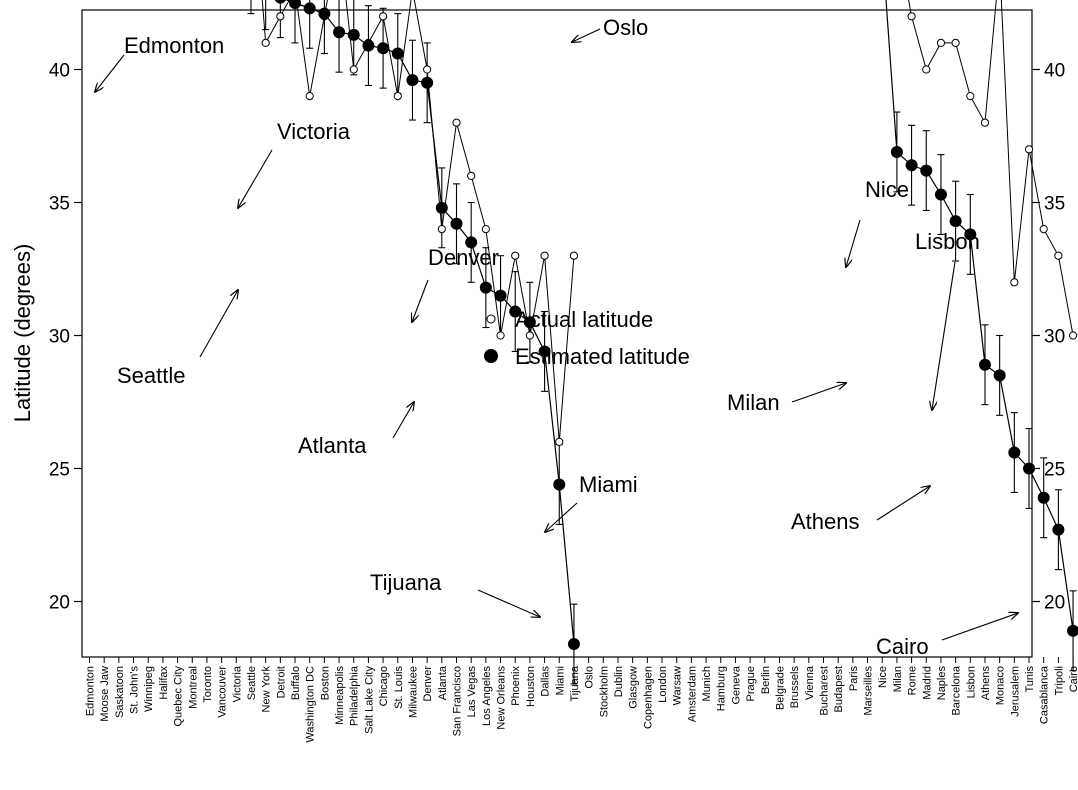 This screenshot has height=790, width=1078. I want to click on callout-label: Denver, so click(463, 257).